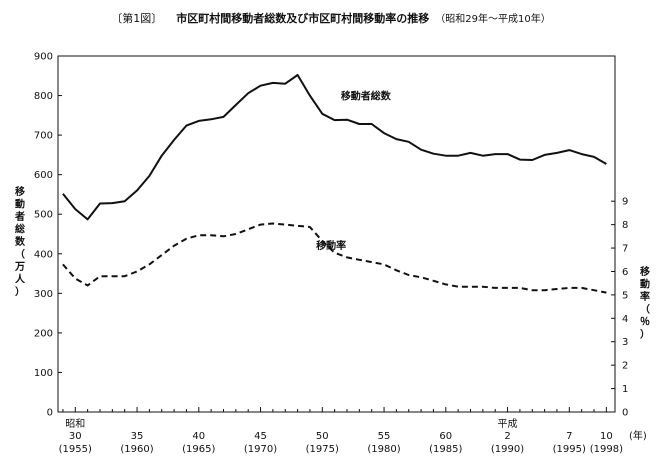 The height and width of the screenshot is (461, 662). I want to click on x-axis-tick-label-line: 35, so click(137, 436).